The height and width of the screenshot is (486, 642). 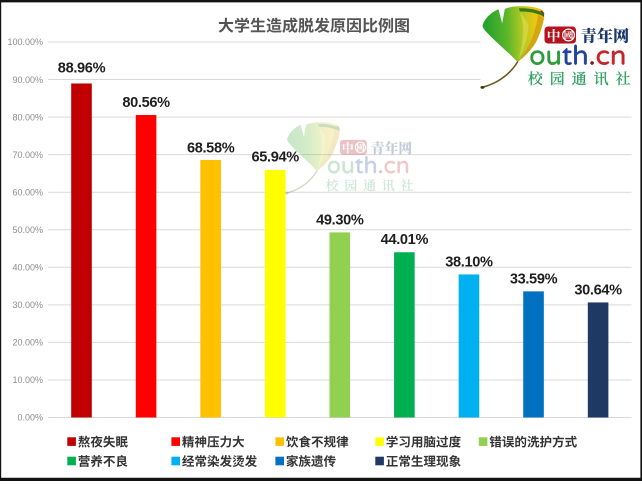 What do you see at coordinates (534, 279) in the screenshot?
I see `svg-text: 33.59%` at bounding box center [534, 279].